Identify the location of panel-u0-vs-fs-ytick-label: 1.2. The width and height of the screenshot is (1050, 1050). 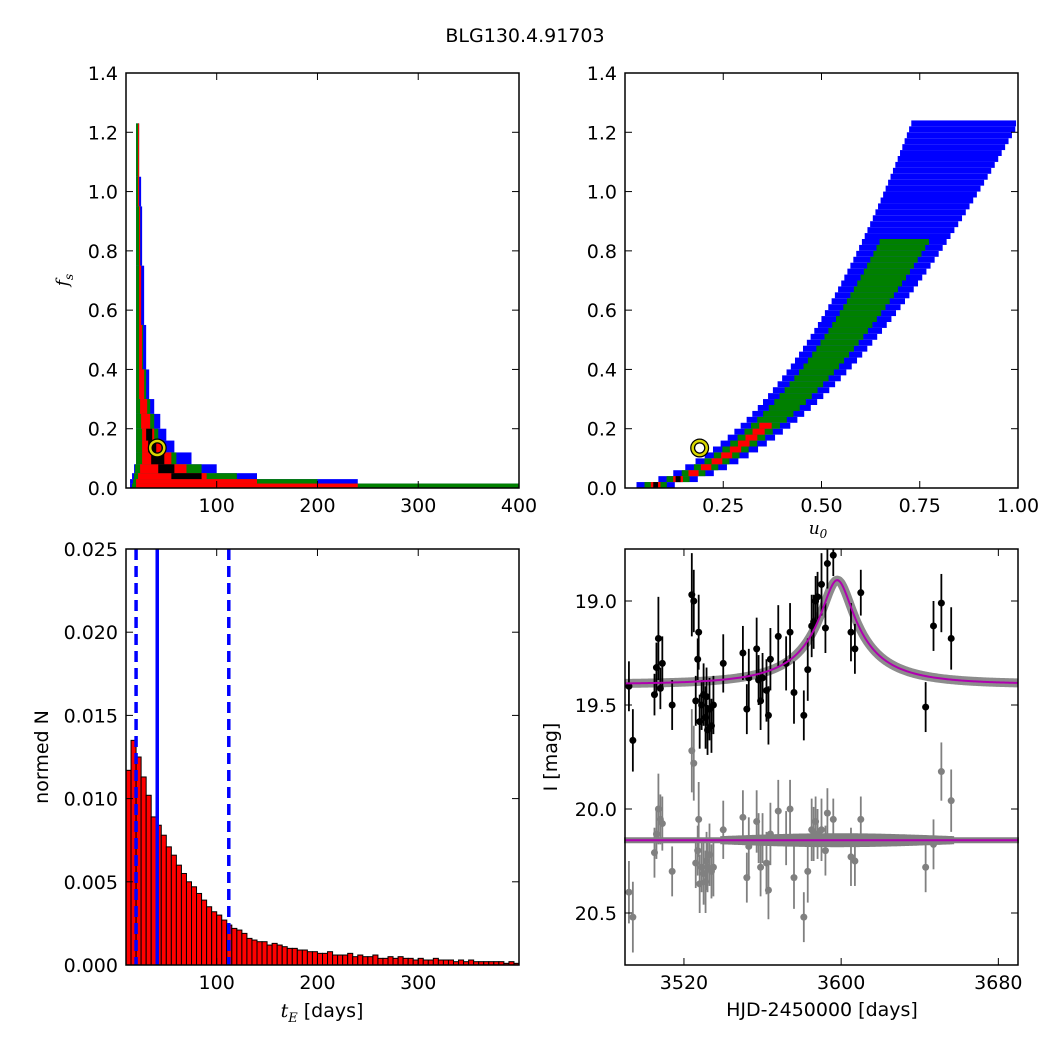
(602, 133).